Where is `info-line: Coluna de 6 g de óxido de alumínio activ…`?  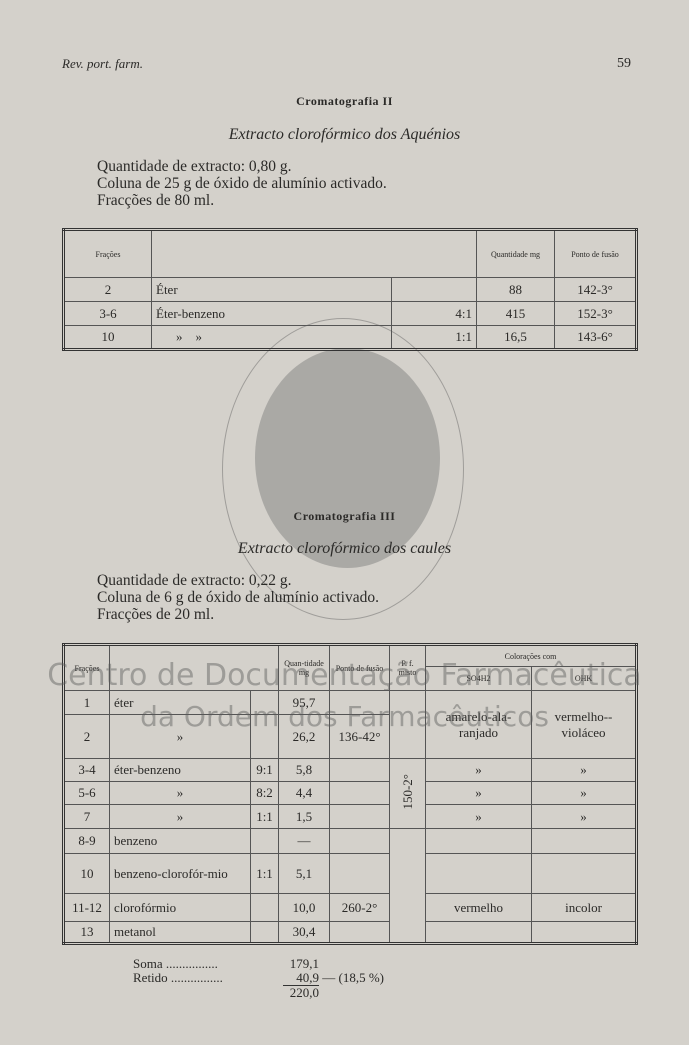
info-line: Coluna de 6 g de óxido de alumínio activ… is located at coordinates (238, 597).